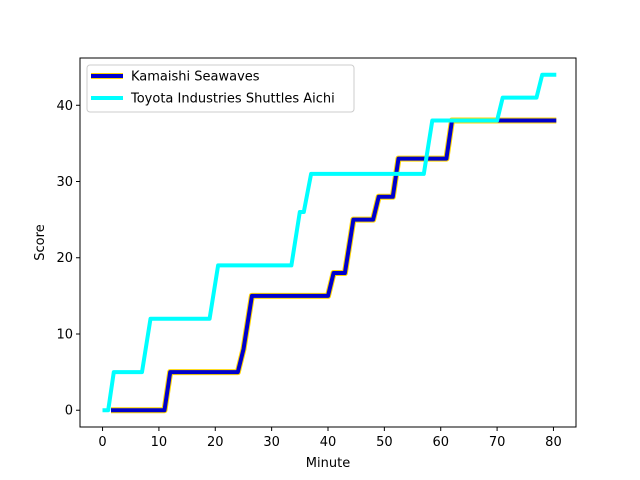 The height and width of the screenshot is (480, 640). Describe the element at coordinates (215, 442) in the screenshot. I see `x-tick-label: 20` at that location.